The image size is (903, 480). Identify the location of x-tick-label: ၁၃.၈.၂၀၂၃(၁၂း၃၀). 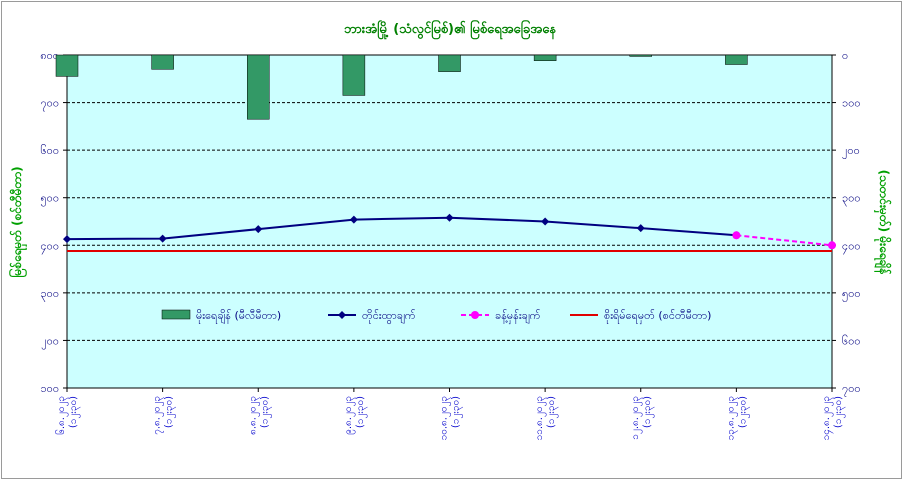
(737, 418).